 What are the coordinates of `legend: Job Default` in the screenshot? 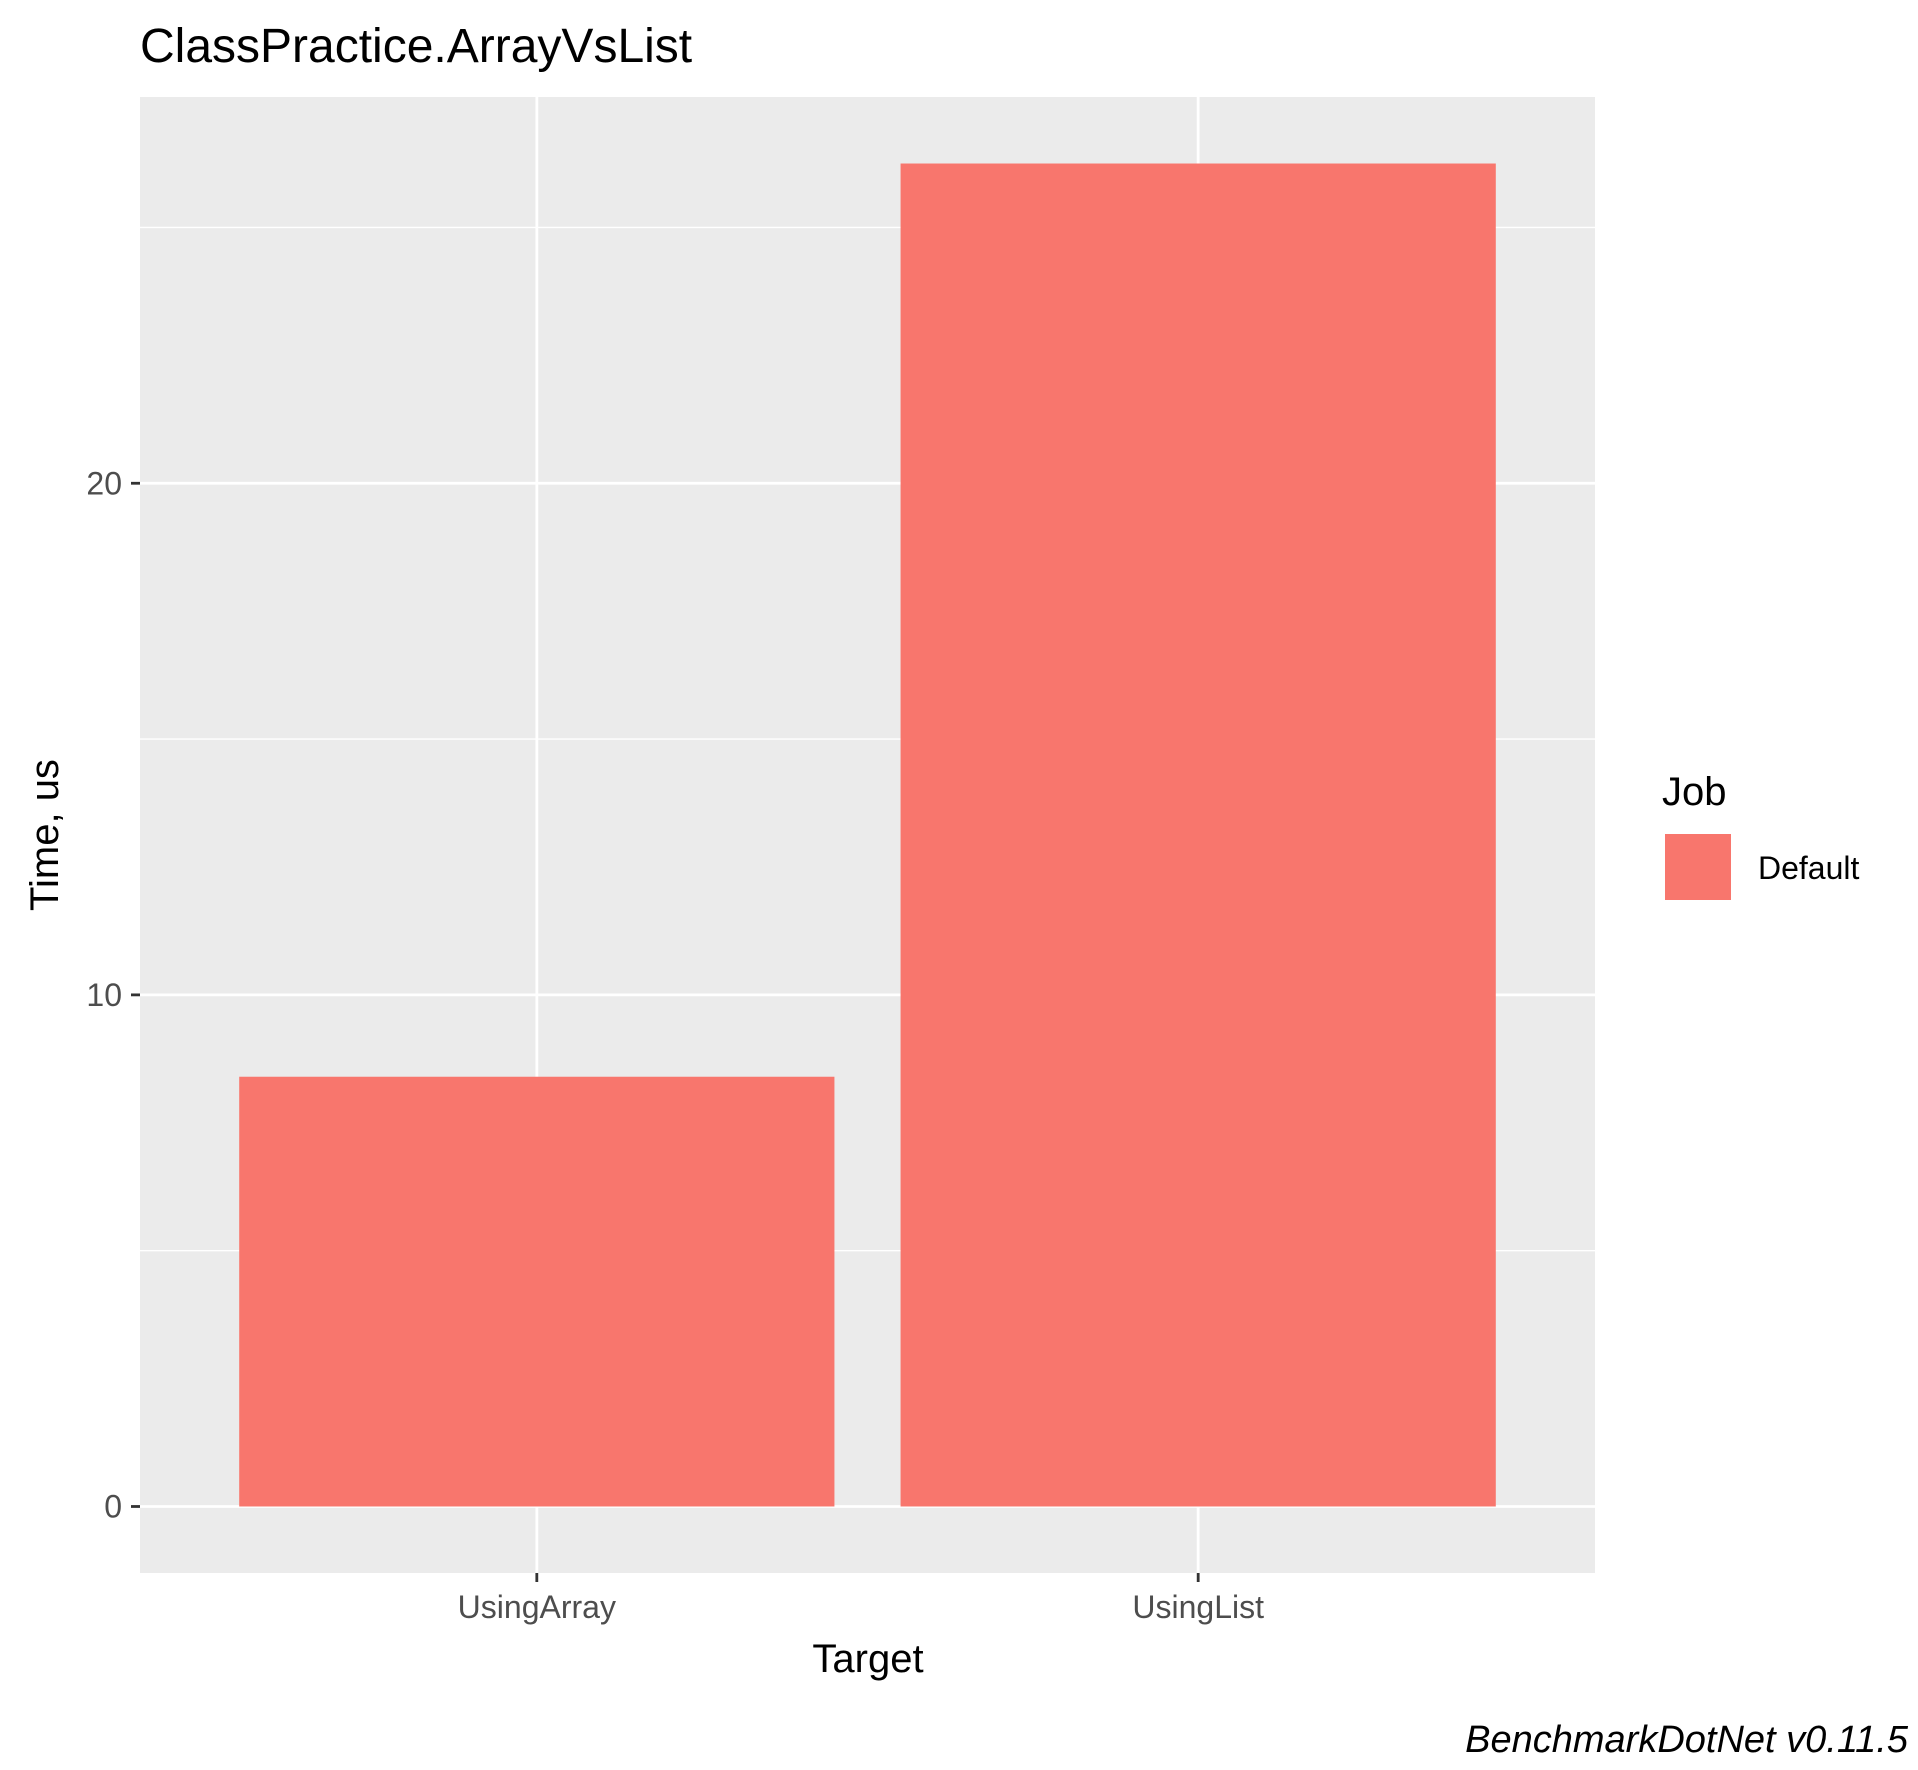 It's located at (1761, 835).